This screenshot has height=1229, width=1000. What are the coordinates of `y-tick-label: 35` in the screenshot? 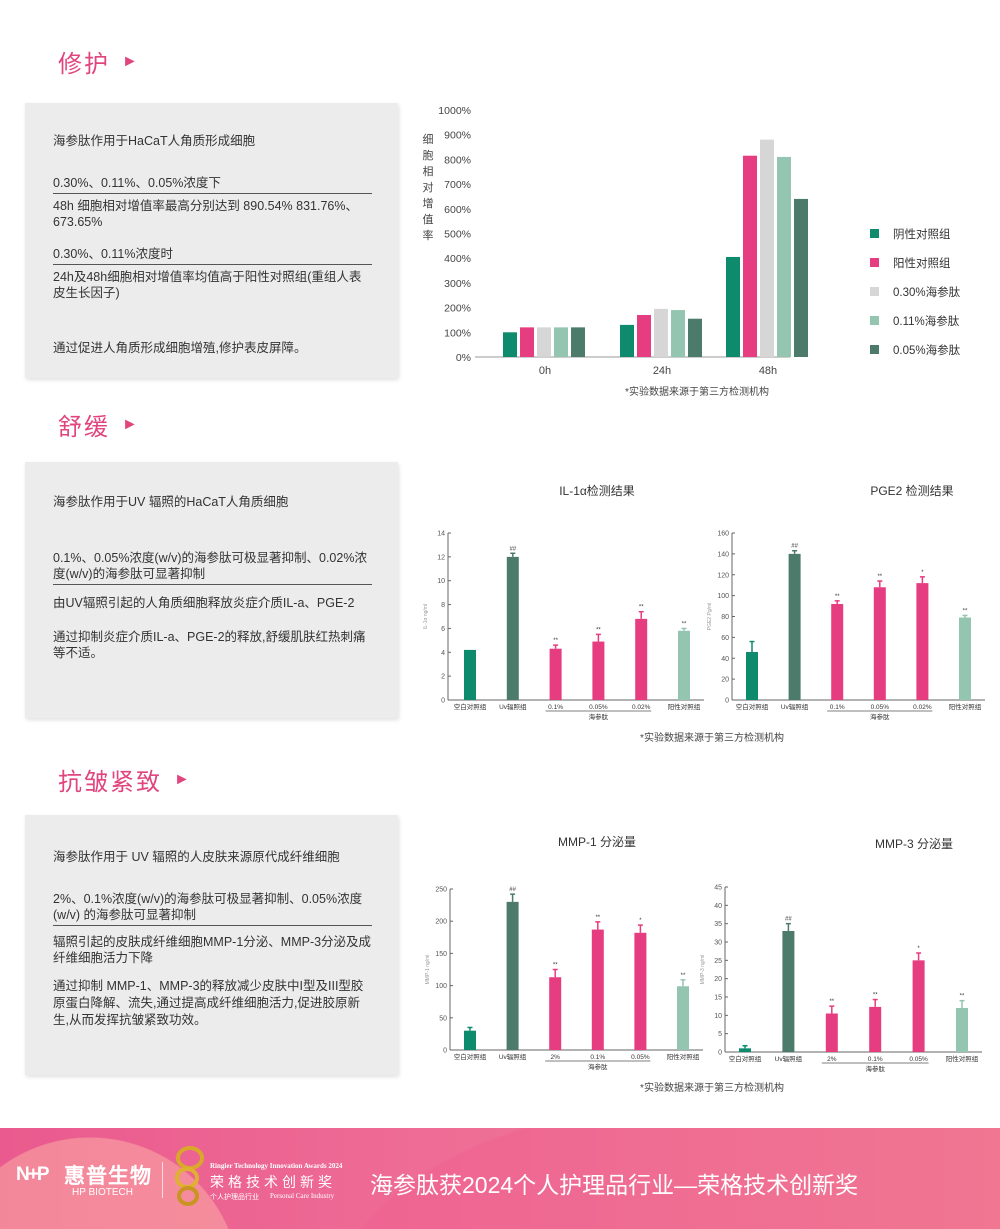 It's located at (718, 924).